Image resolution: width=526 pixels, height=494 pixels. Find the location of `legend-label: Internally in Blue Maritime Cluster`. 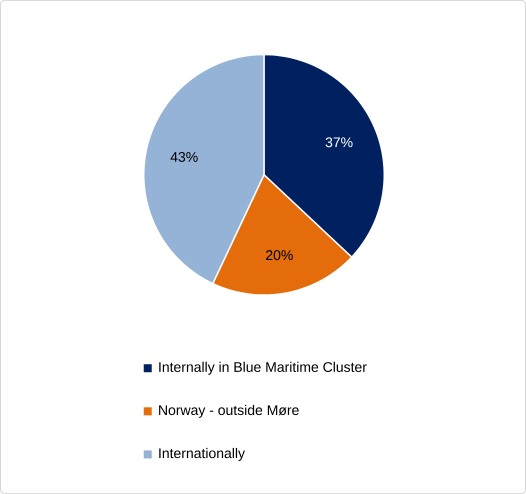

legend-label: Internally in Blue Maritime Cluster is located at coordinates (263, 368).